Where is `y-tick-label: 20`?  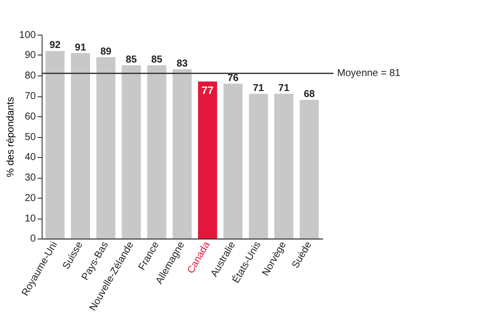 y-tick-label: 20 is located at coordinates (30, 198).